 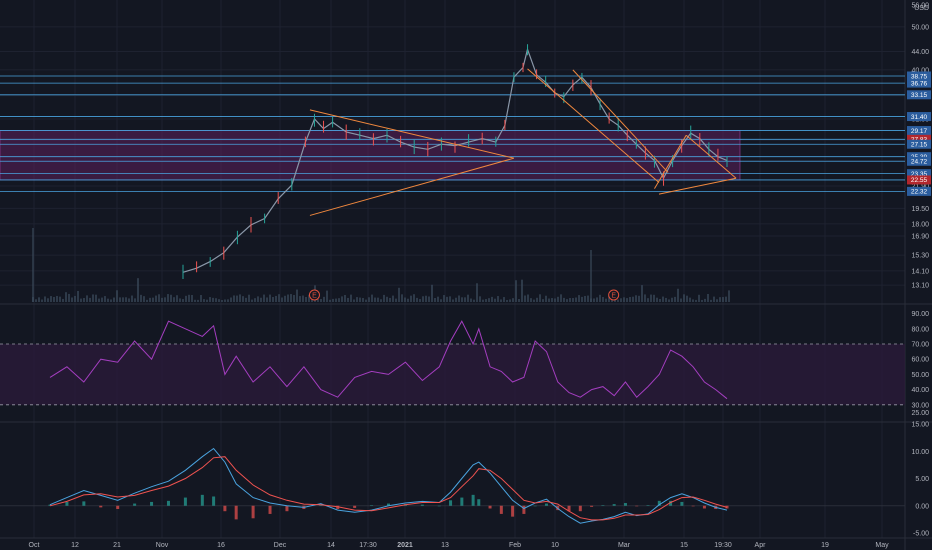 What do you see at coordinates (412, 186) in the screenshot?
I see `trendline` at bounding box center [412, 186].